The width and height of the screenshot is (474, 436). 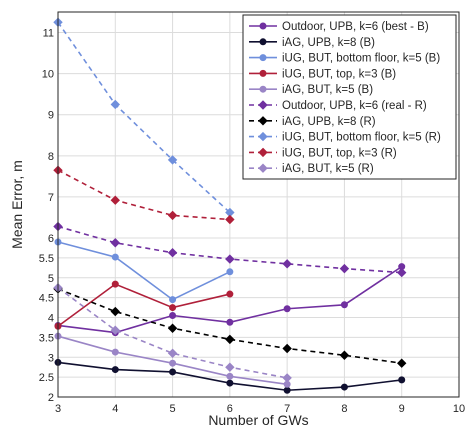 I want to click on x-axis-title: Number of GWs, so click(x=258, y=420).